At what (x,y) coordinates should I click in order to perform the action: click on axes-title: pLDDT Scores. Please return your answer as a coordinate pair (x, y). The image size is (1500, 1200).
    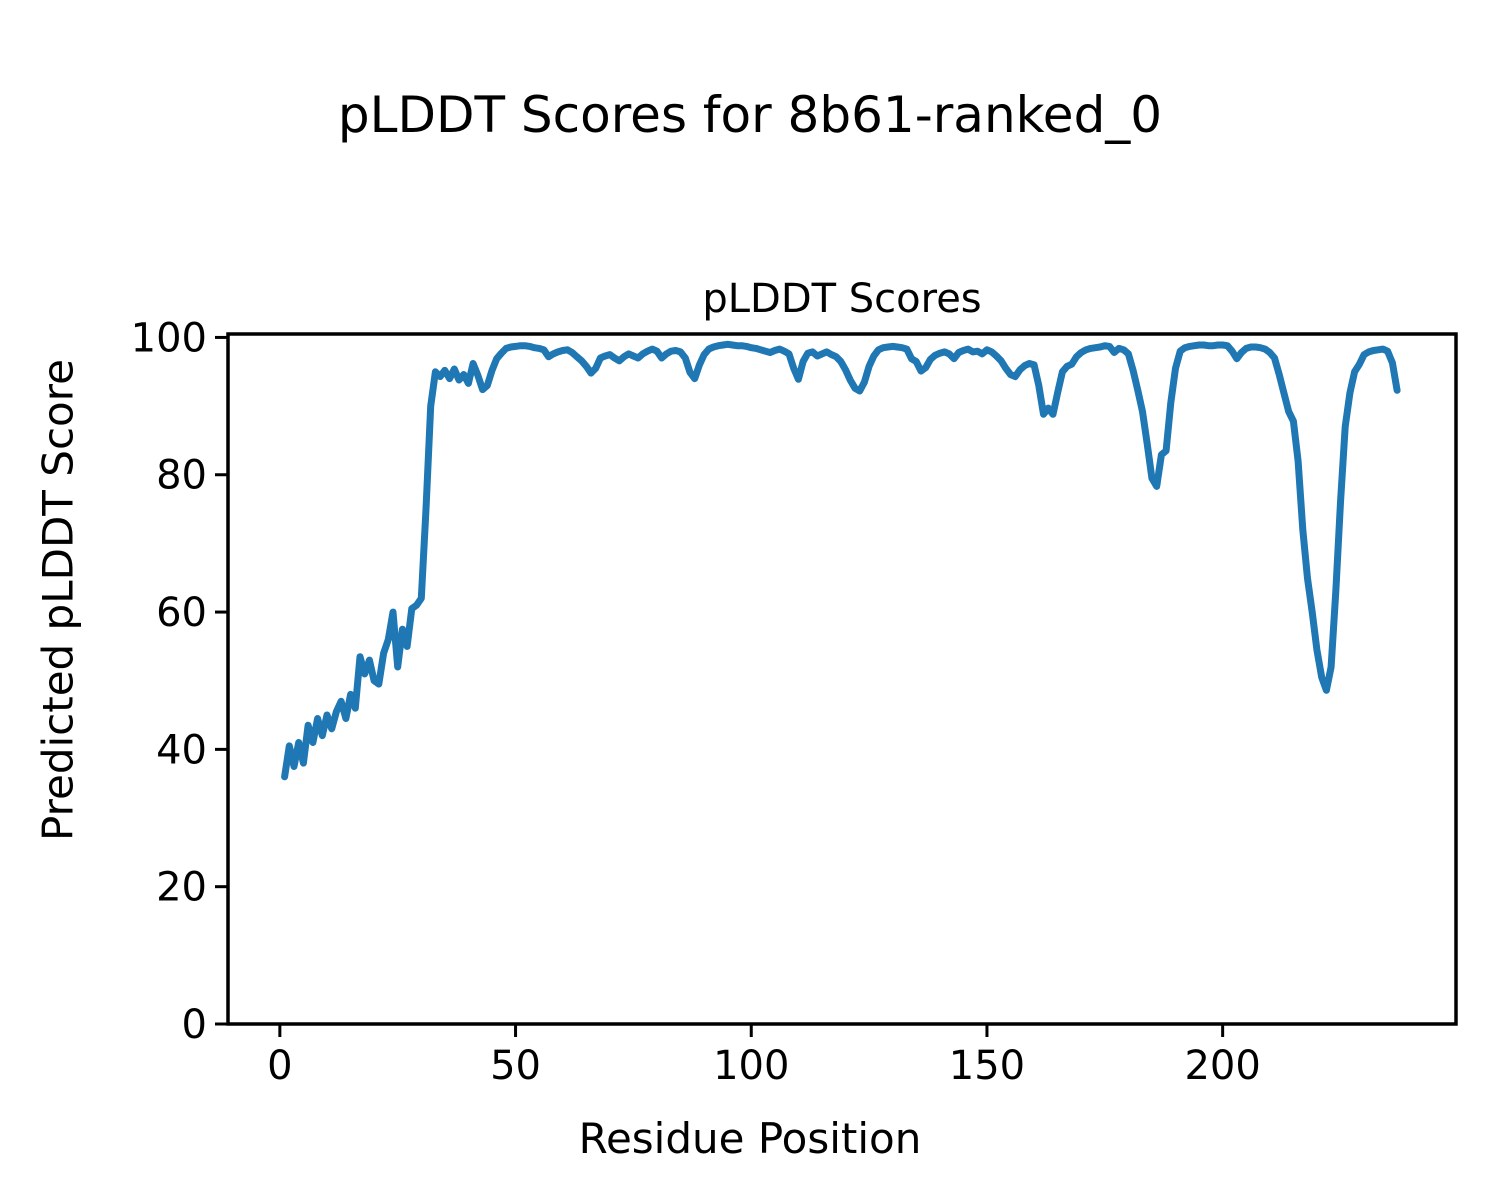
    Looking at the image, I should click on (842, 299).